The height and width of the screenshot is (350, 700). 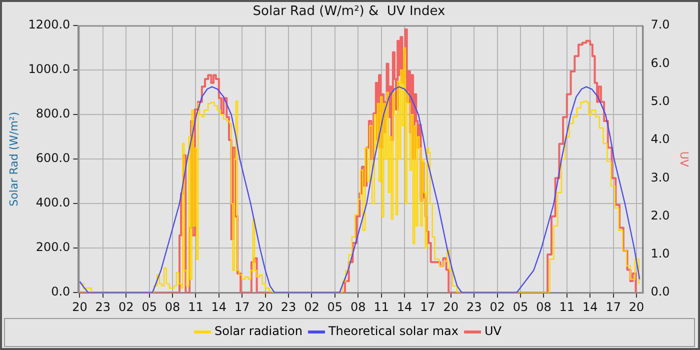 I want to click on y2-tick-label: 0.0, so click(x=660, y=291).